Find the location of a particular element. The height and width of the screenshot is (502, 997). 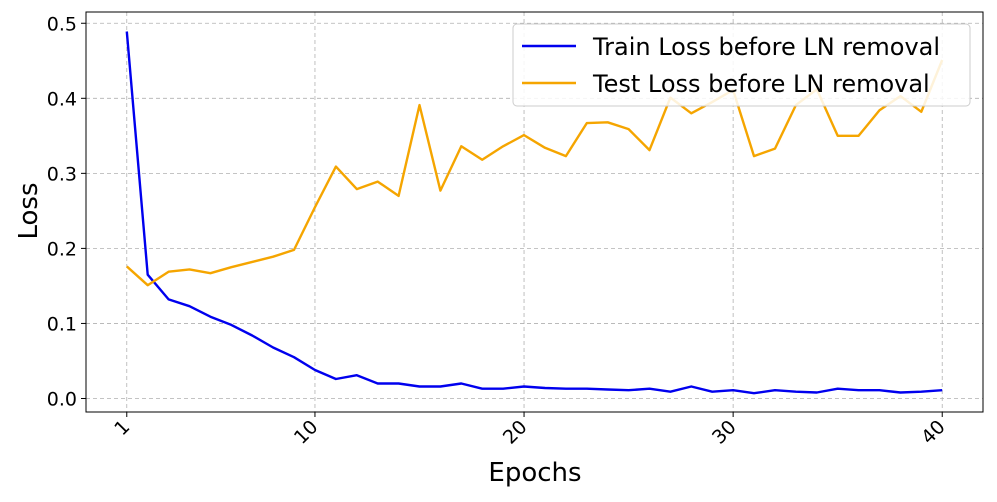

y-tick-label: 0.0 is located at coordinates (62, 399).